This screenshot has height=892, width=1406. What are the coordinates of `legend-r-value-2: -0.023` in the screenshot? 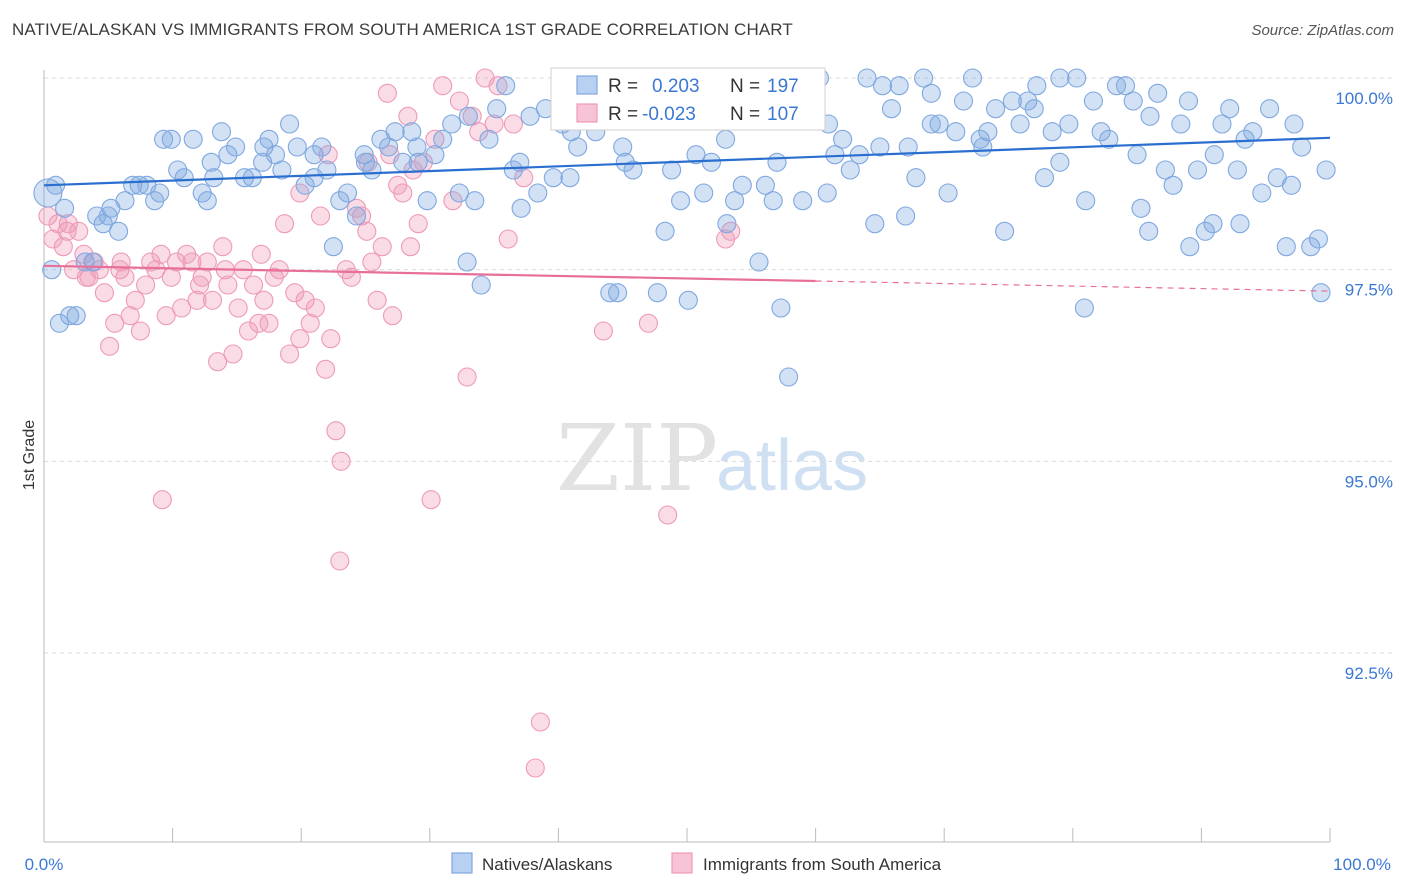 It's located at (669, 114).